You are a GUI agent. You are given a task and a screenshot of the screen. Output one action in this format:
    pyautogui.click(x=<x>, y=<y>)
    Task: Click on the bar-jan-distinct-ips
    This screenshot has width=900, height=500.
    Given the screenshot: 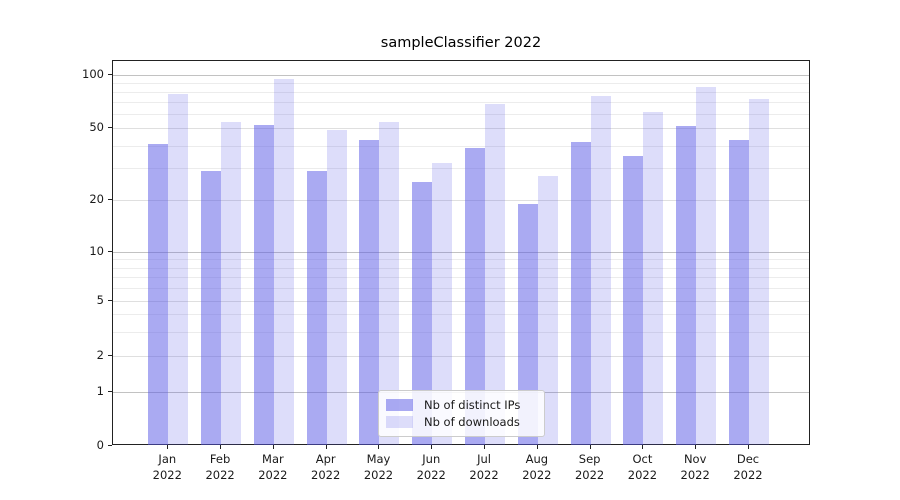 What is the action you would take?
    pyautogui.click(x=158, y=294)
    